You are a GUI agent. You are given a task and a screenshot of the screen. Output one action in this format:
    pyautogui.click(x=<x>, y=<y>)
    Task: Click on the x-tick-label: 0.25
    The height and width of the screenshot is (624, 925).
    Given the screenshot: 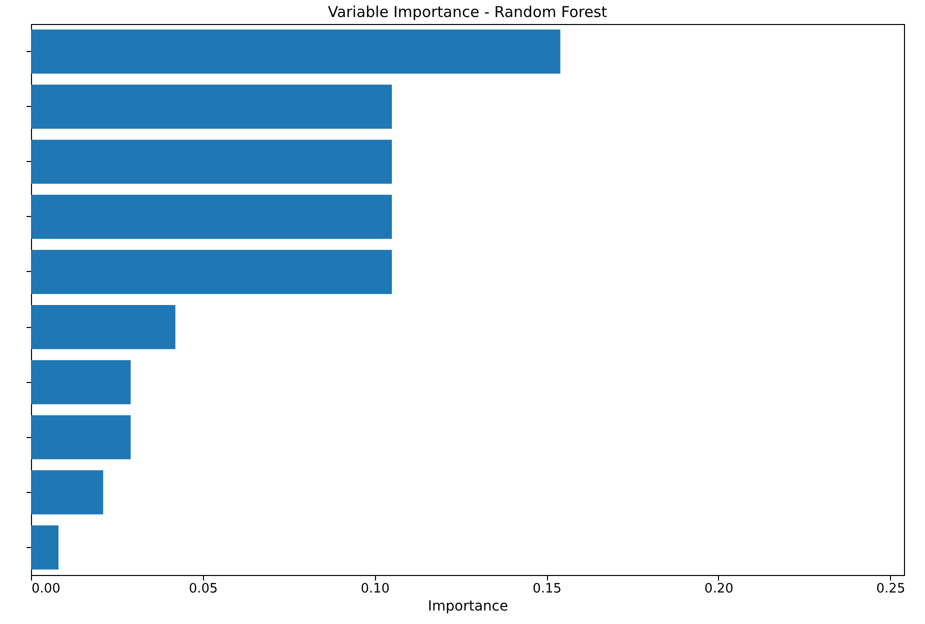 What is the action you would take?
    pyautogui.click(x=891, y=589)
    